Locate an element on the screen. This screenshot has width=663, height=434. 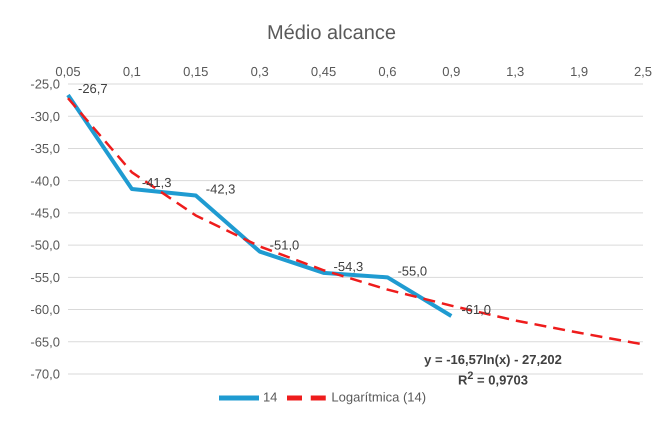
x-tick-label: 0,05 is located at coordinates (68, 71).